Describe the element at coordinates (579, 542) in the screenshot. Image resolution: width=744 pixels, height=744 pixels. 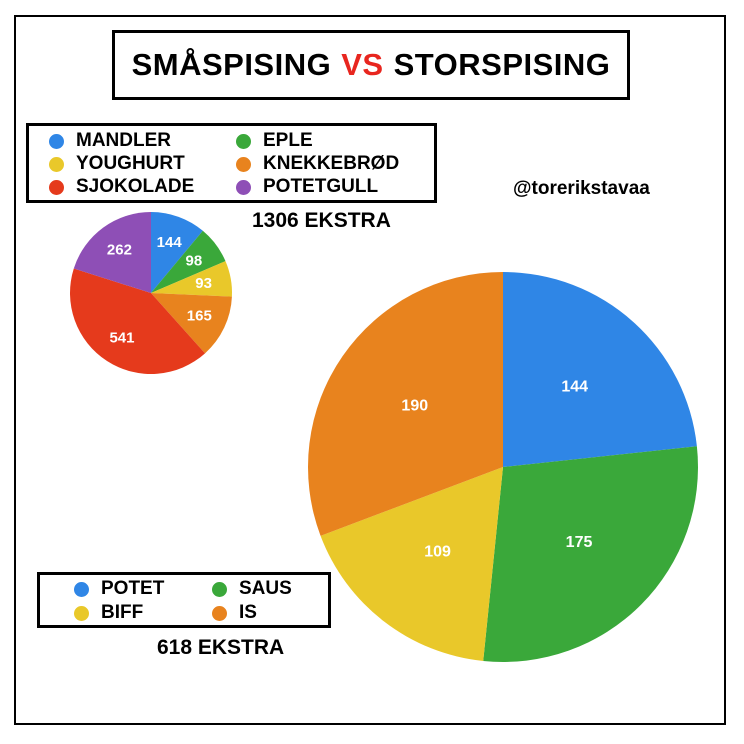
I see `pie-data-label: 175` at that location.